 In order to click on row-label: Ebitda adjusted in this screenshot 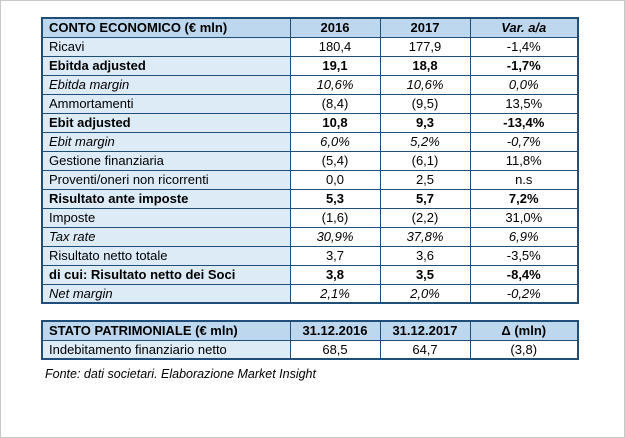, I will do `click(166, 65)`.